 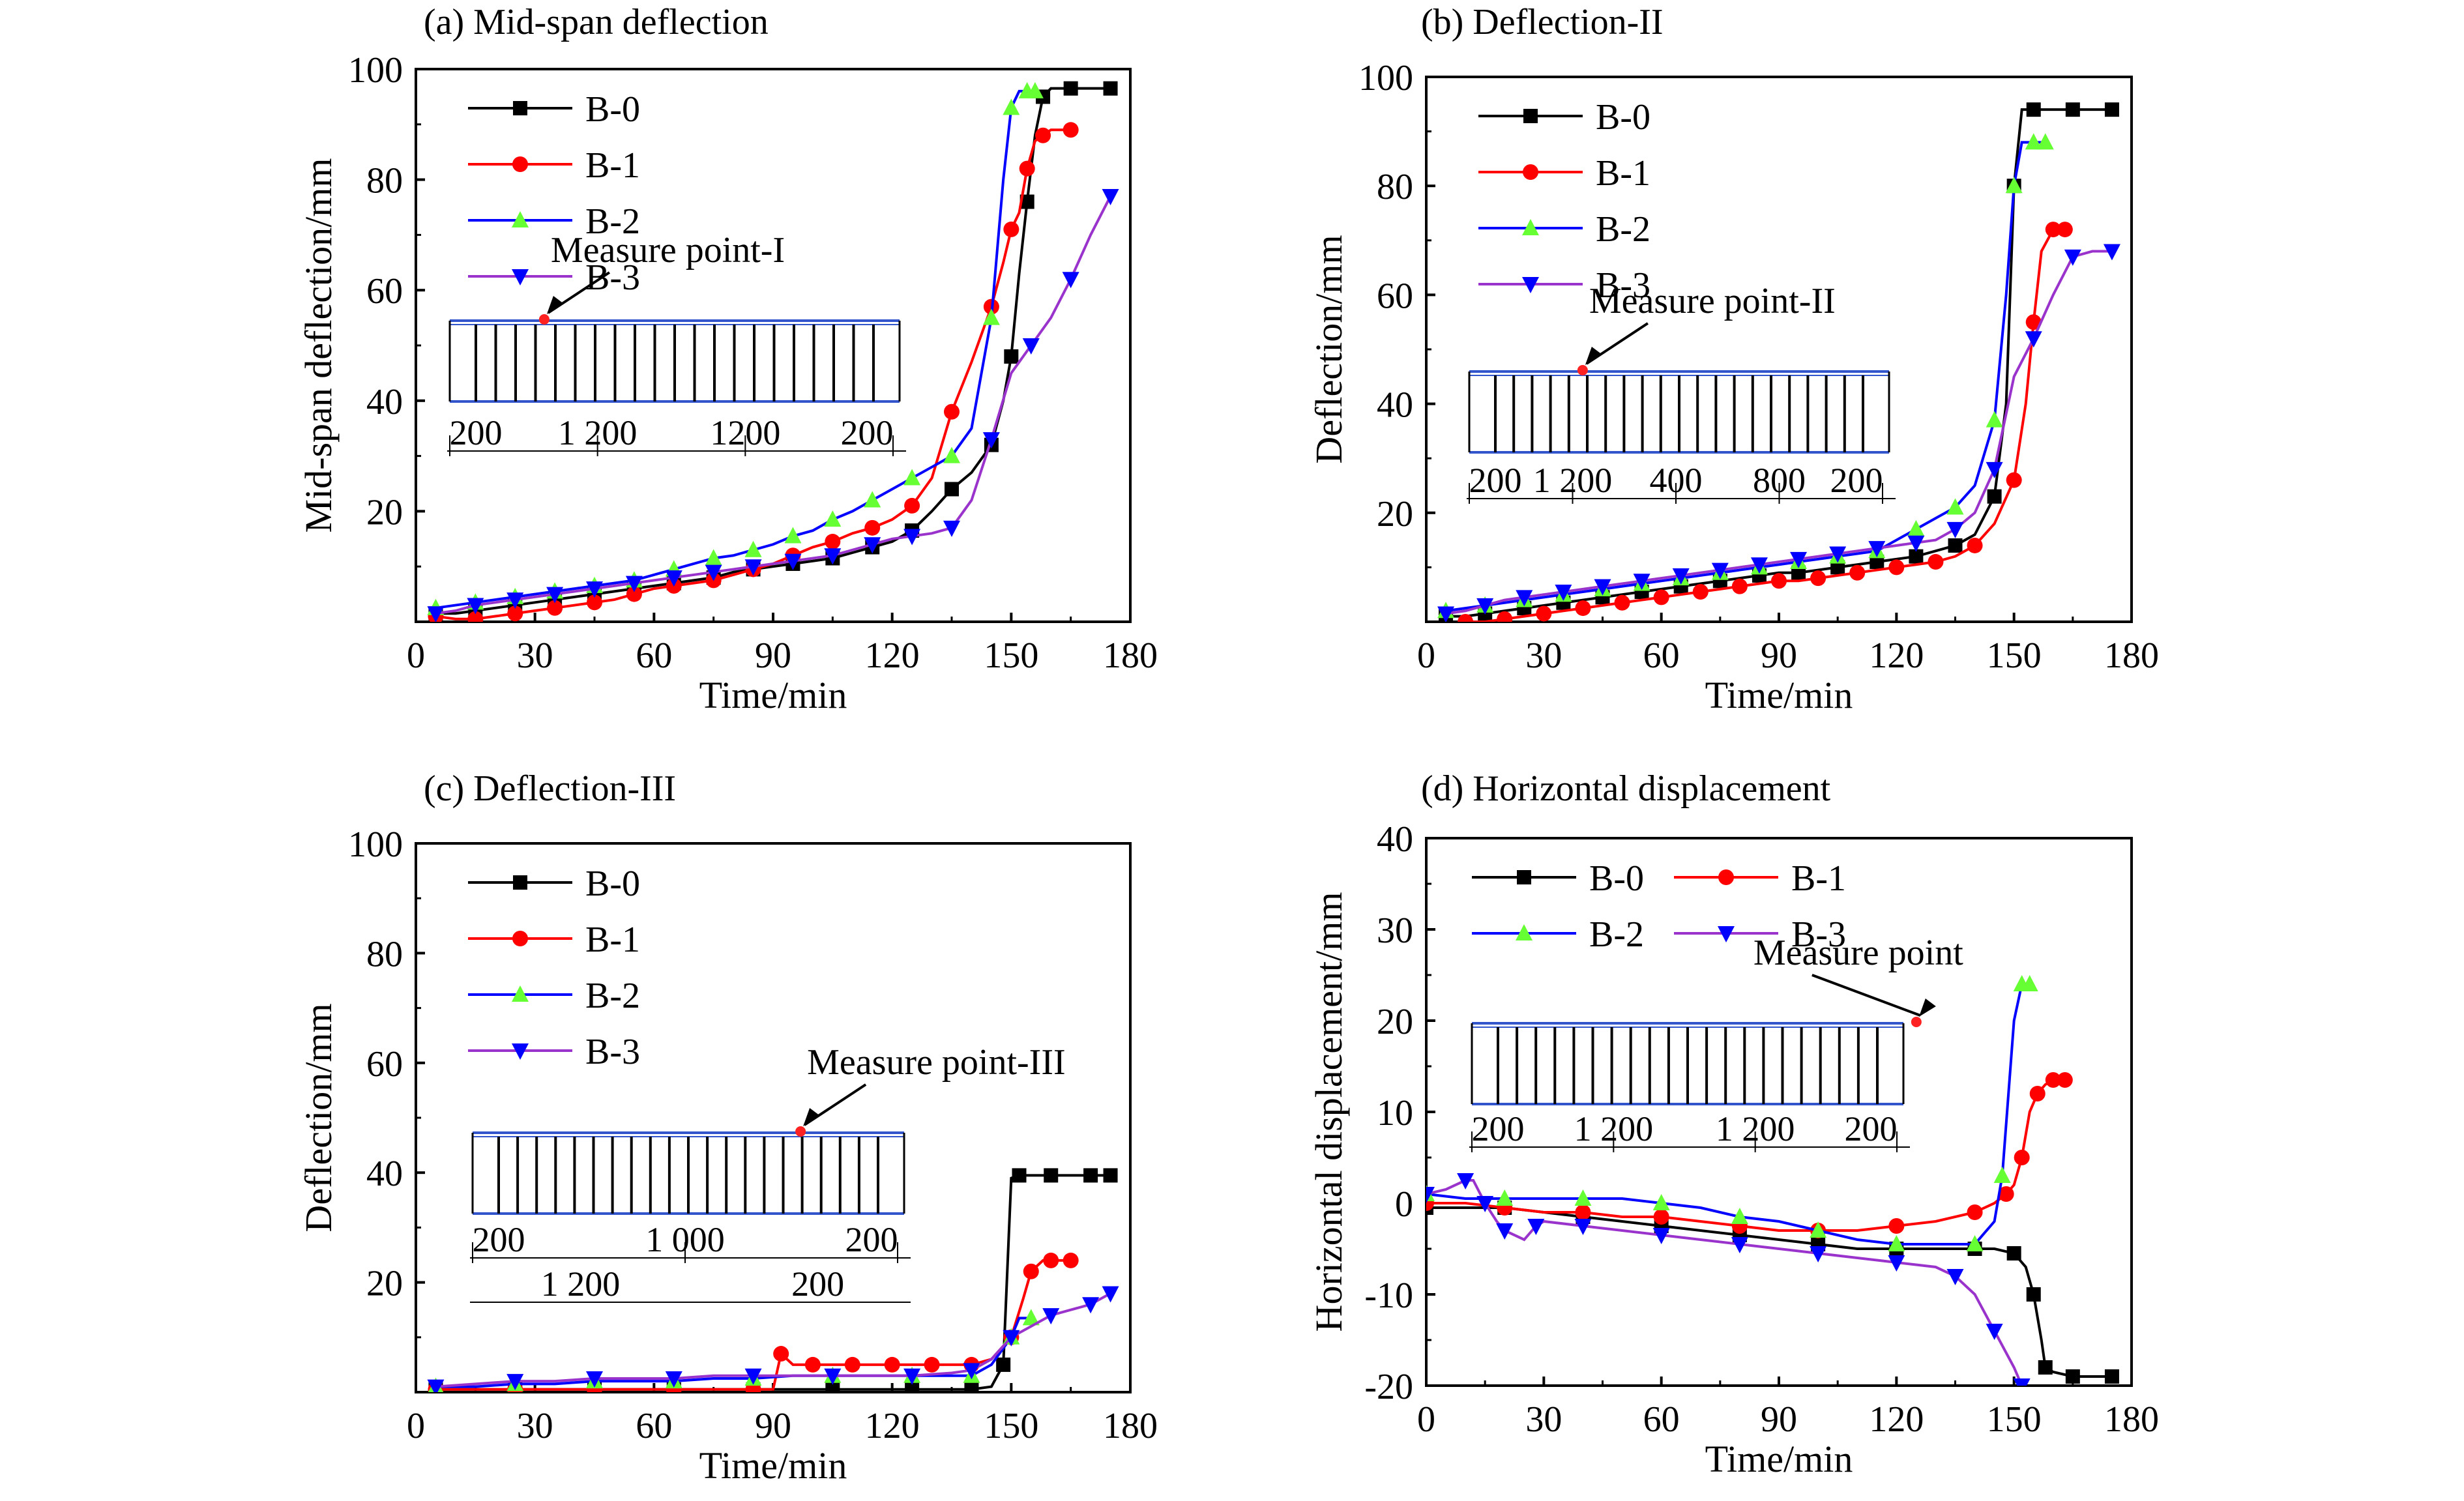 I want to click on y-tick-label: 60, so click(x=385, y=291).